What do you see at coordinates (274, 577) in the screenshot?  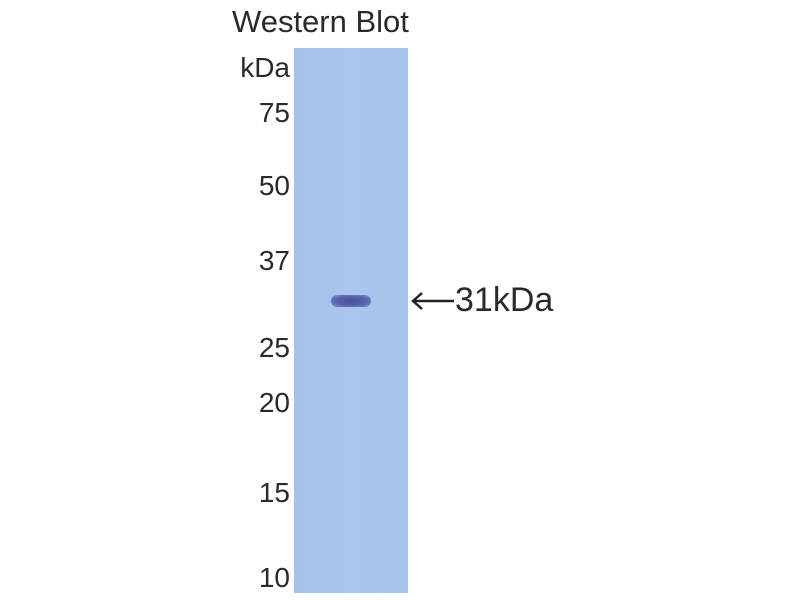 I see `marker-label: 10` at bounding box center [274, 577].